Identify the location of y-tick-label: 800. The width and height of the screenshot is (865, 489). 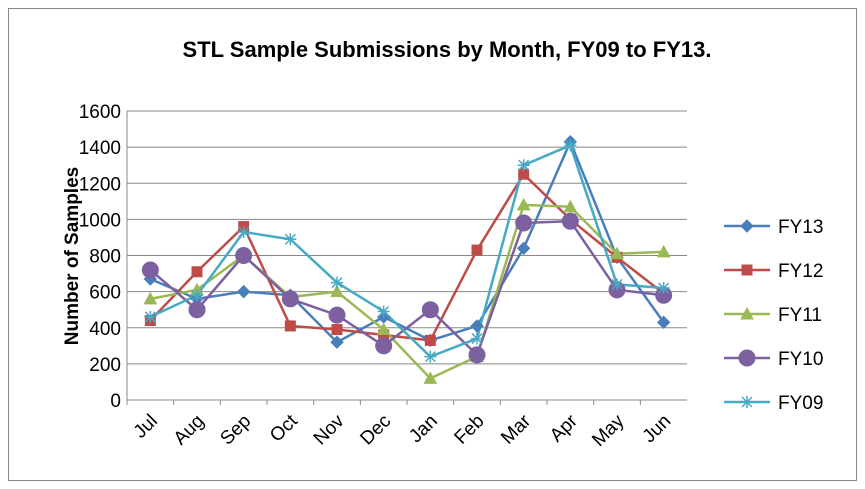
(105, 257).